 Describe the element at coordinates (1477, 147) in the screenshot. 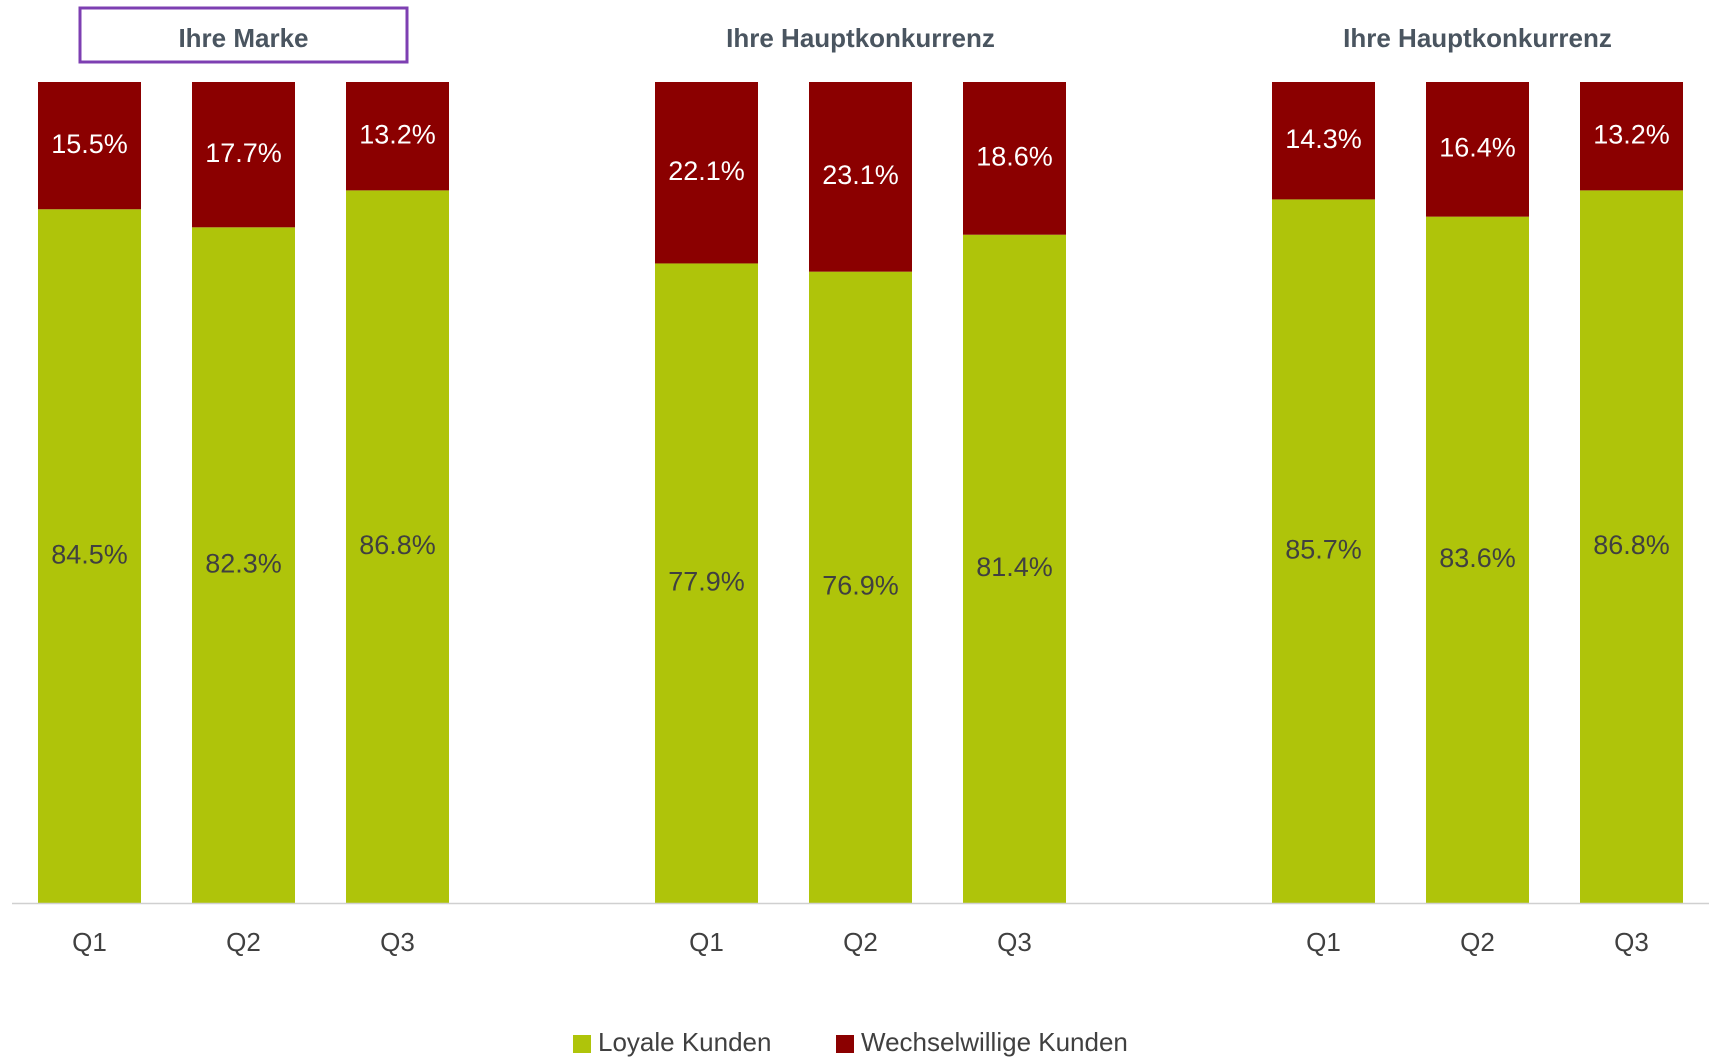

I see `data-label-switching: 16.4%` at that location.